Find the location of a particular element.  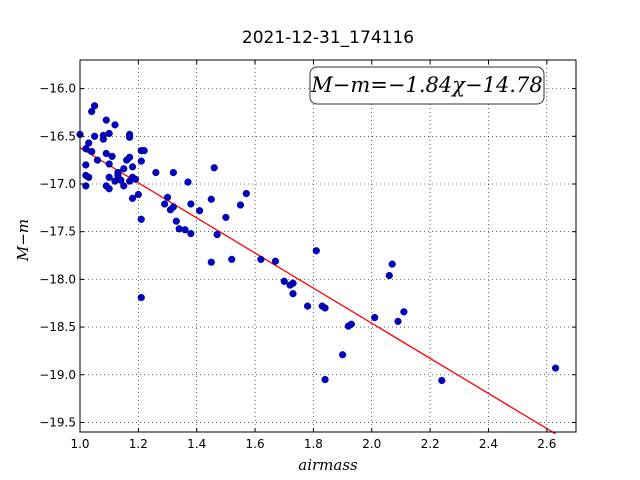

y-tick-label: −17.0 is located at coordinates (57, 184).